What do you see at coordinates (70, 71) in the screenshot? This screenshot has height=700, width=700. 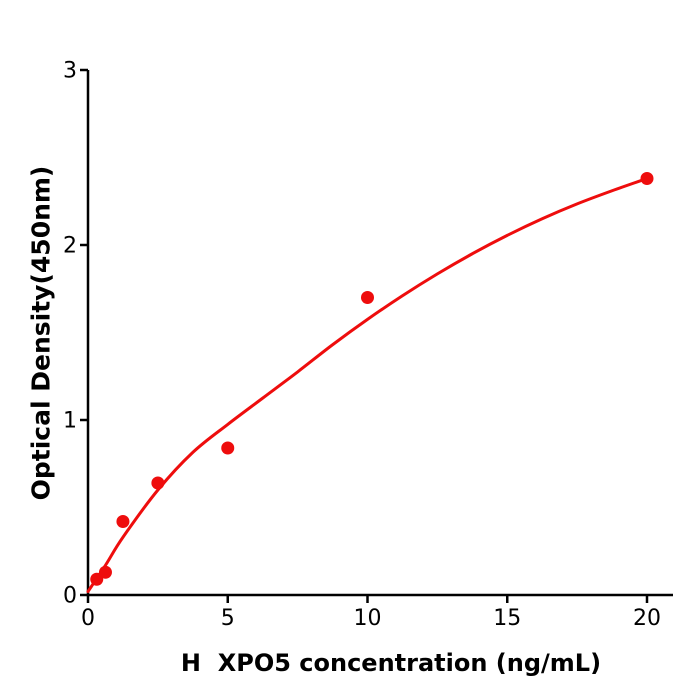 I see `y-tick-label: 3` at bounding box center [70, 71].